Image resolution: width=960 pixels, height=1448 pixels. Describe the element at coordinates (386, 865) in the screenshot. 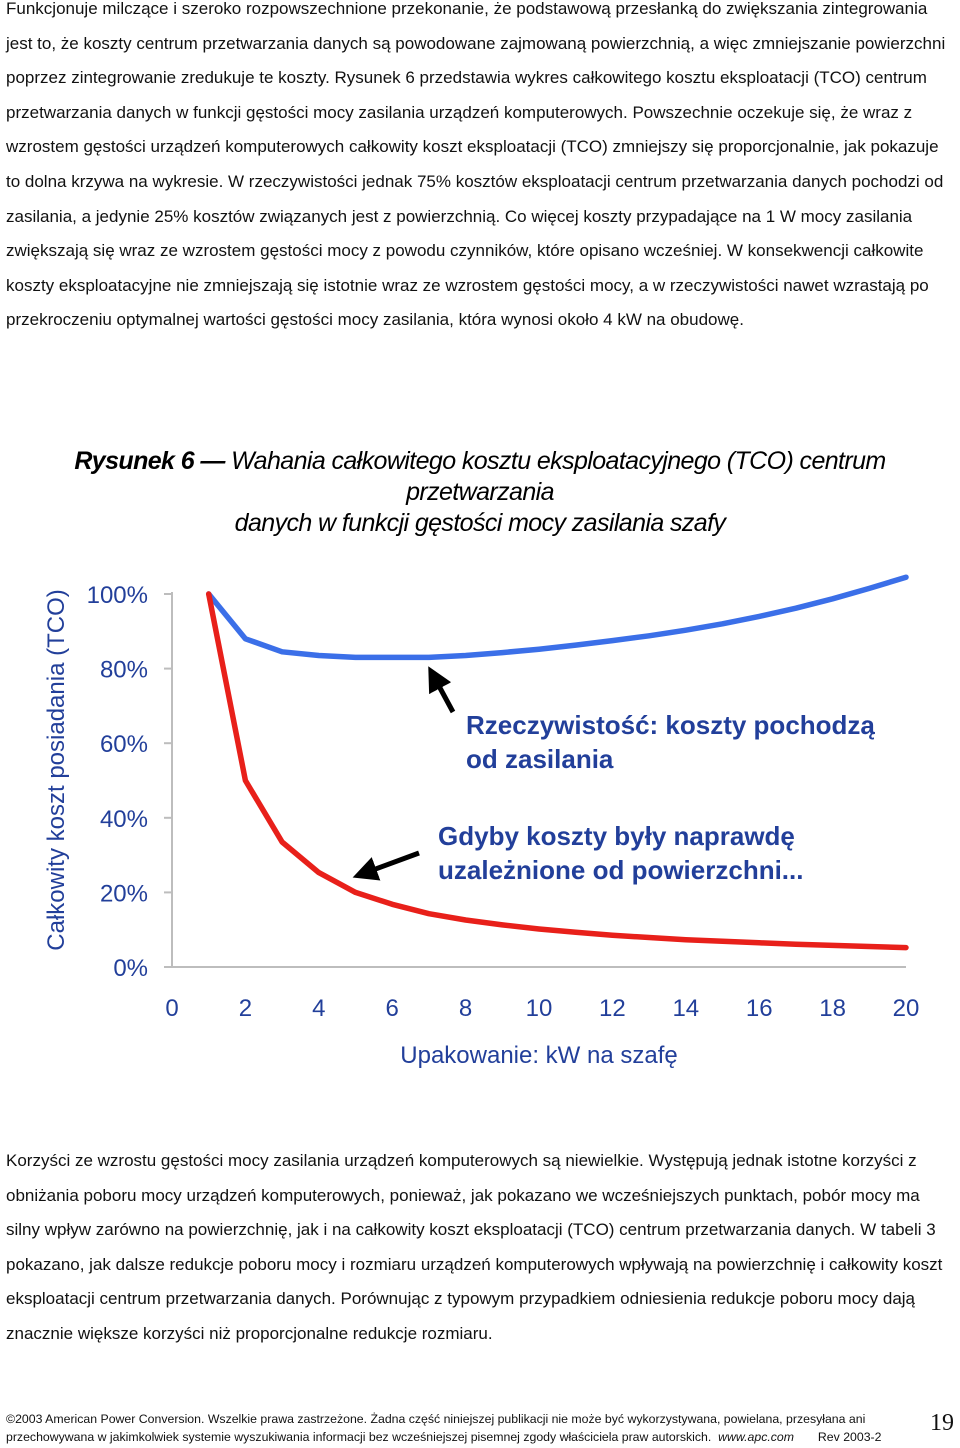

I see `annotation-arrow-area-based` at that location.